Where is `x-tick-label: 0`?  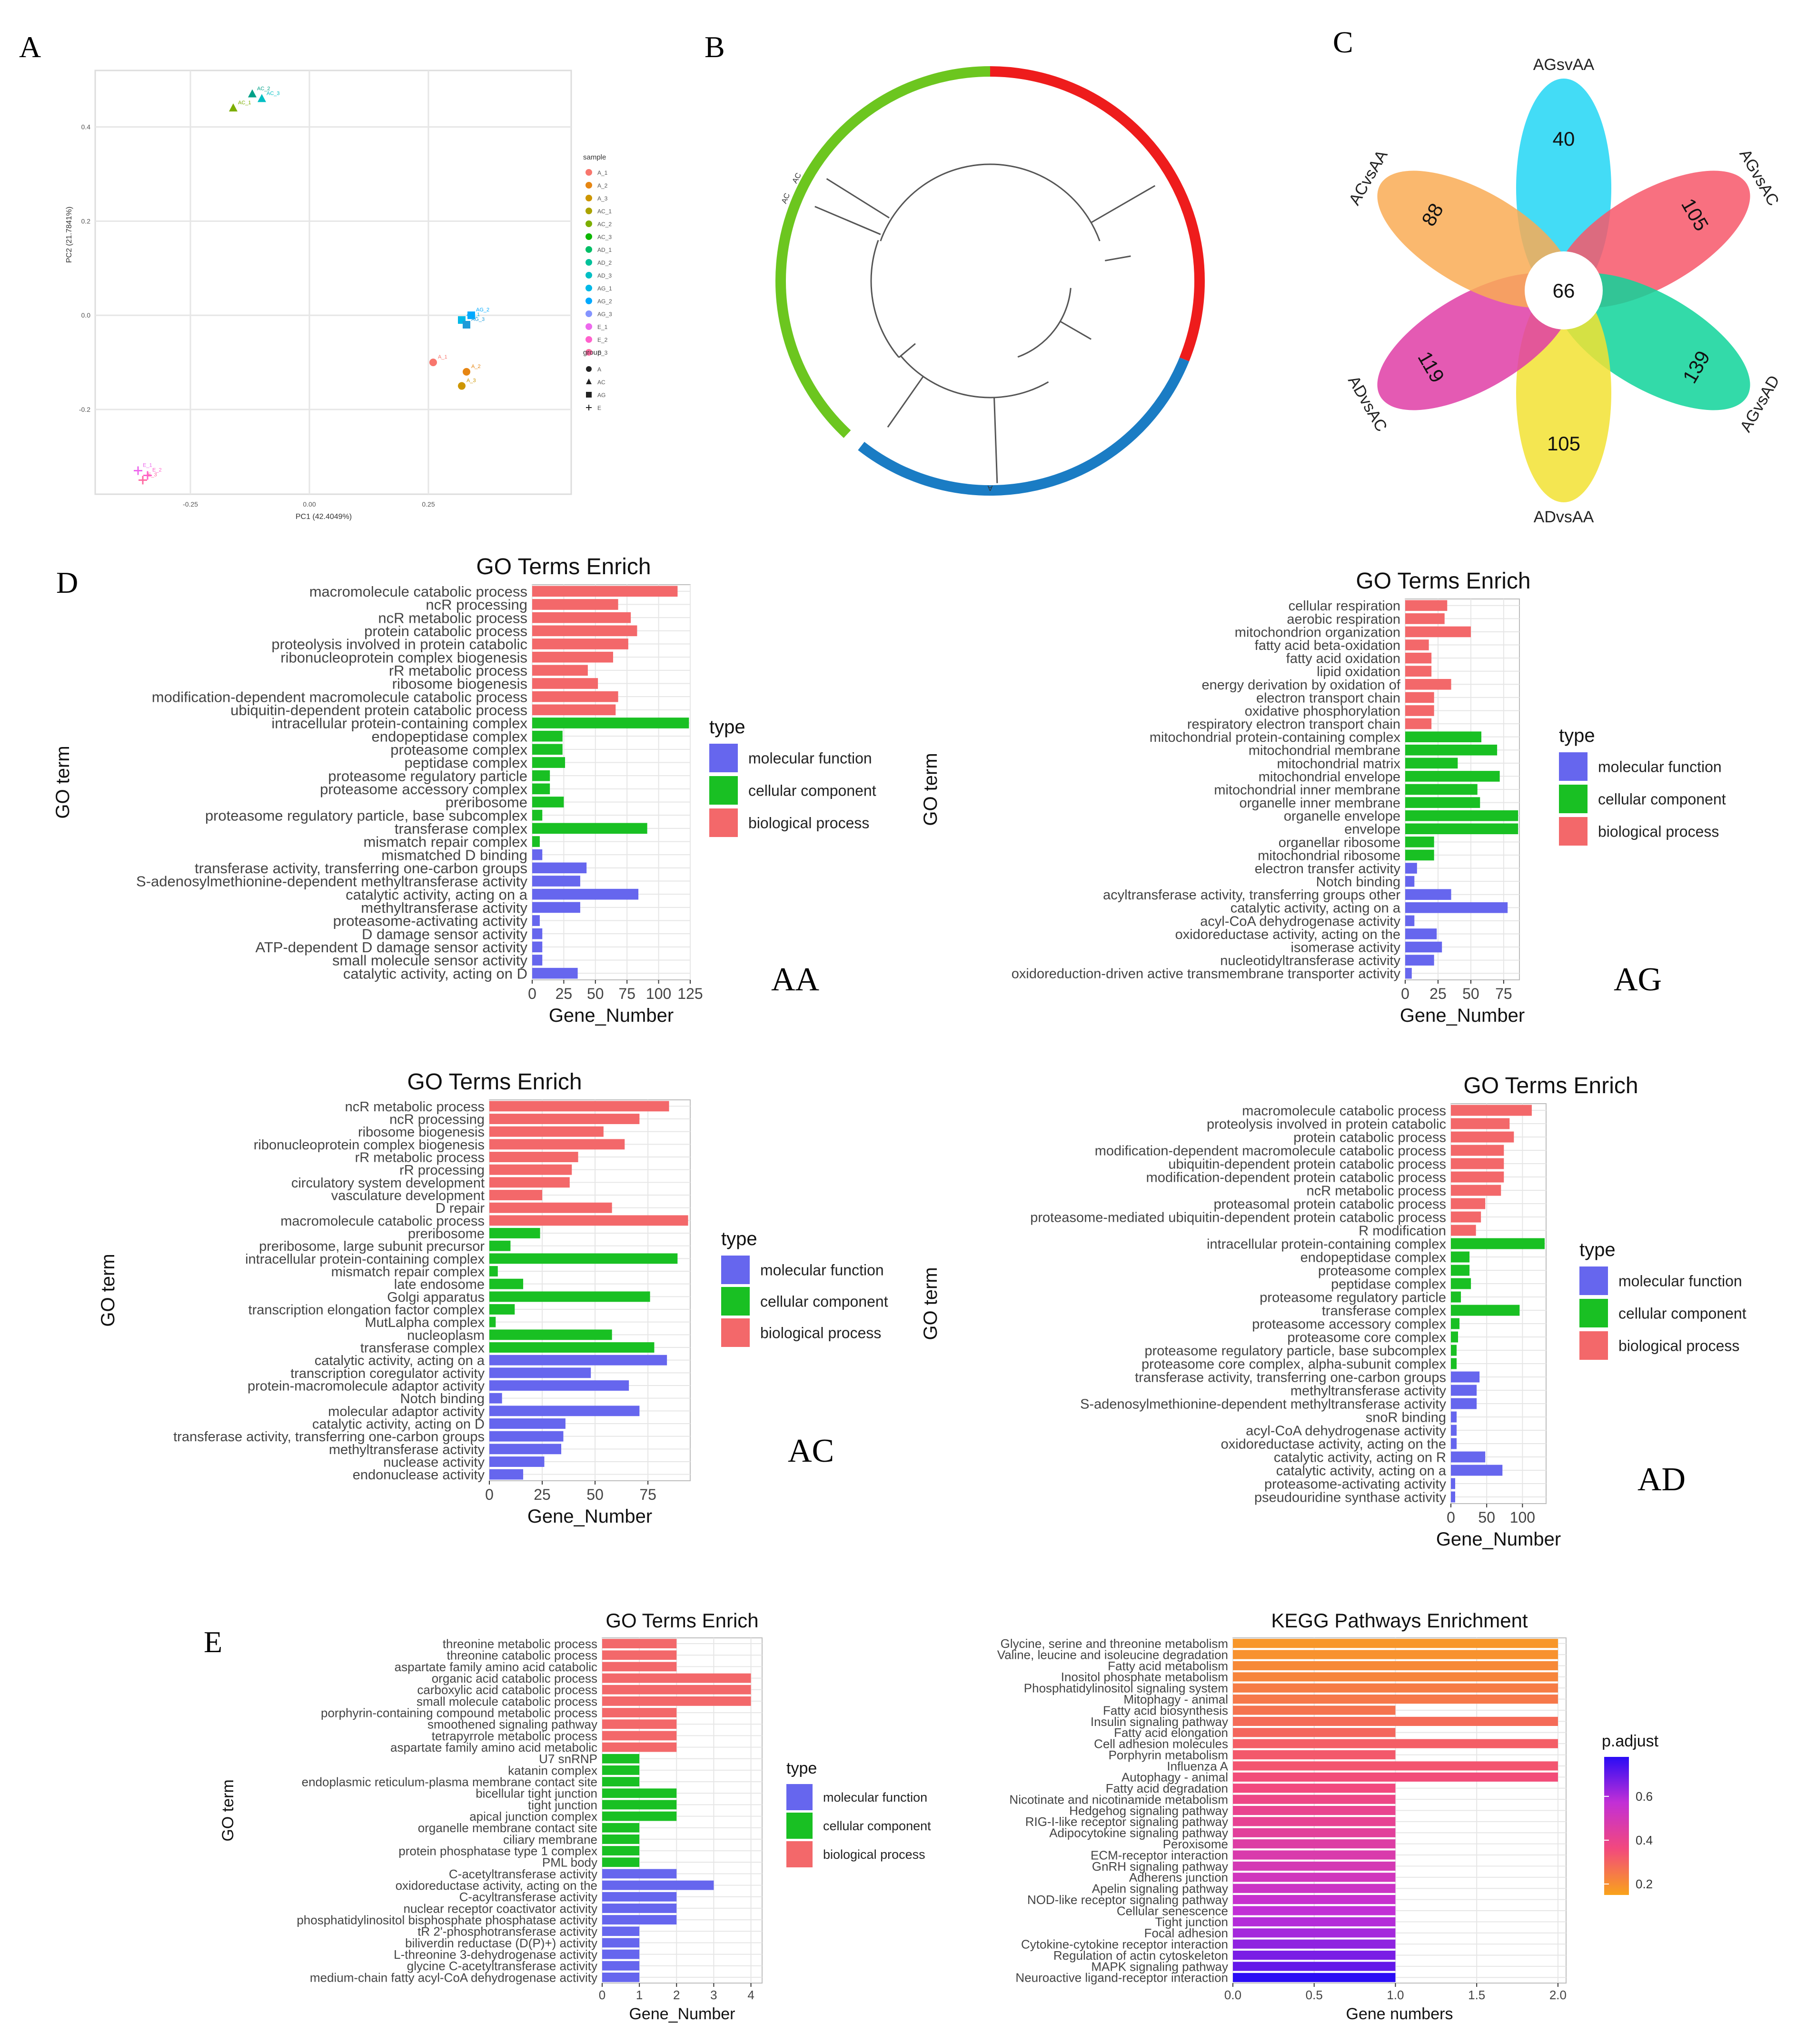 x-tick-label: 0 is located at coordinates (489, 1494).